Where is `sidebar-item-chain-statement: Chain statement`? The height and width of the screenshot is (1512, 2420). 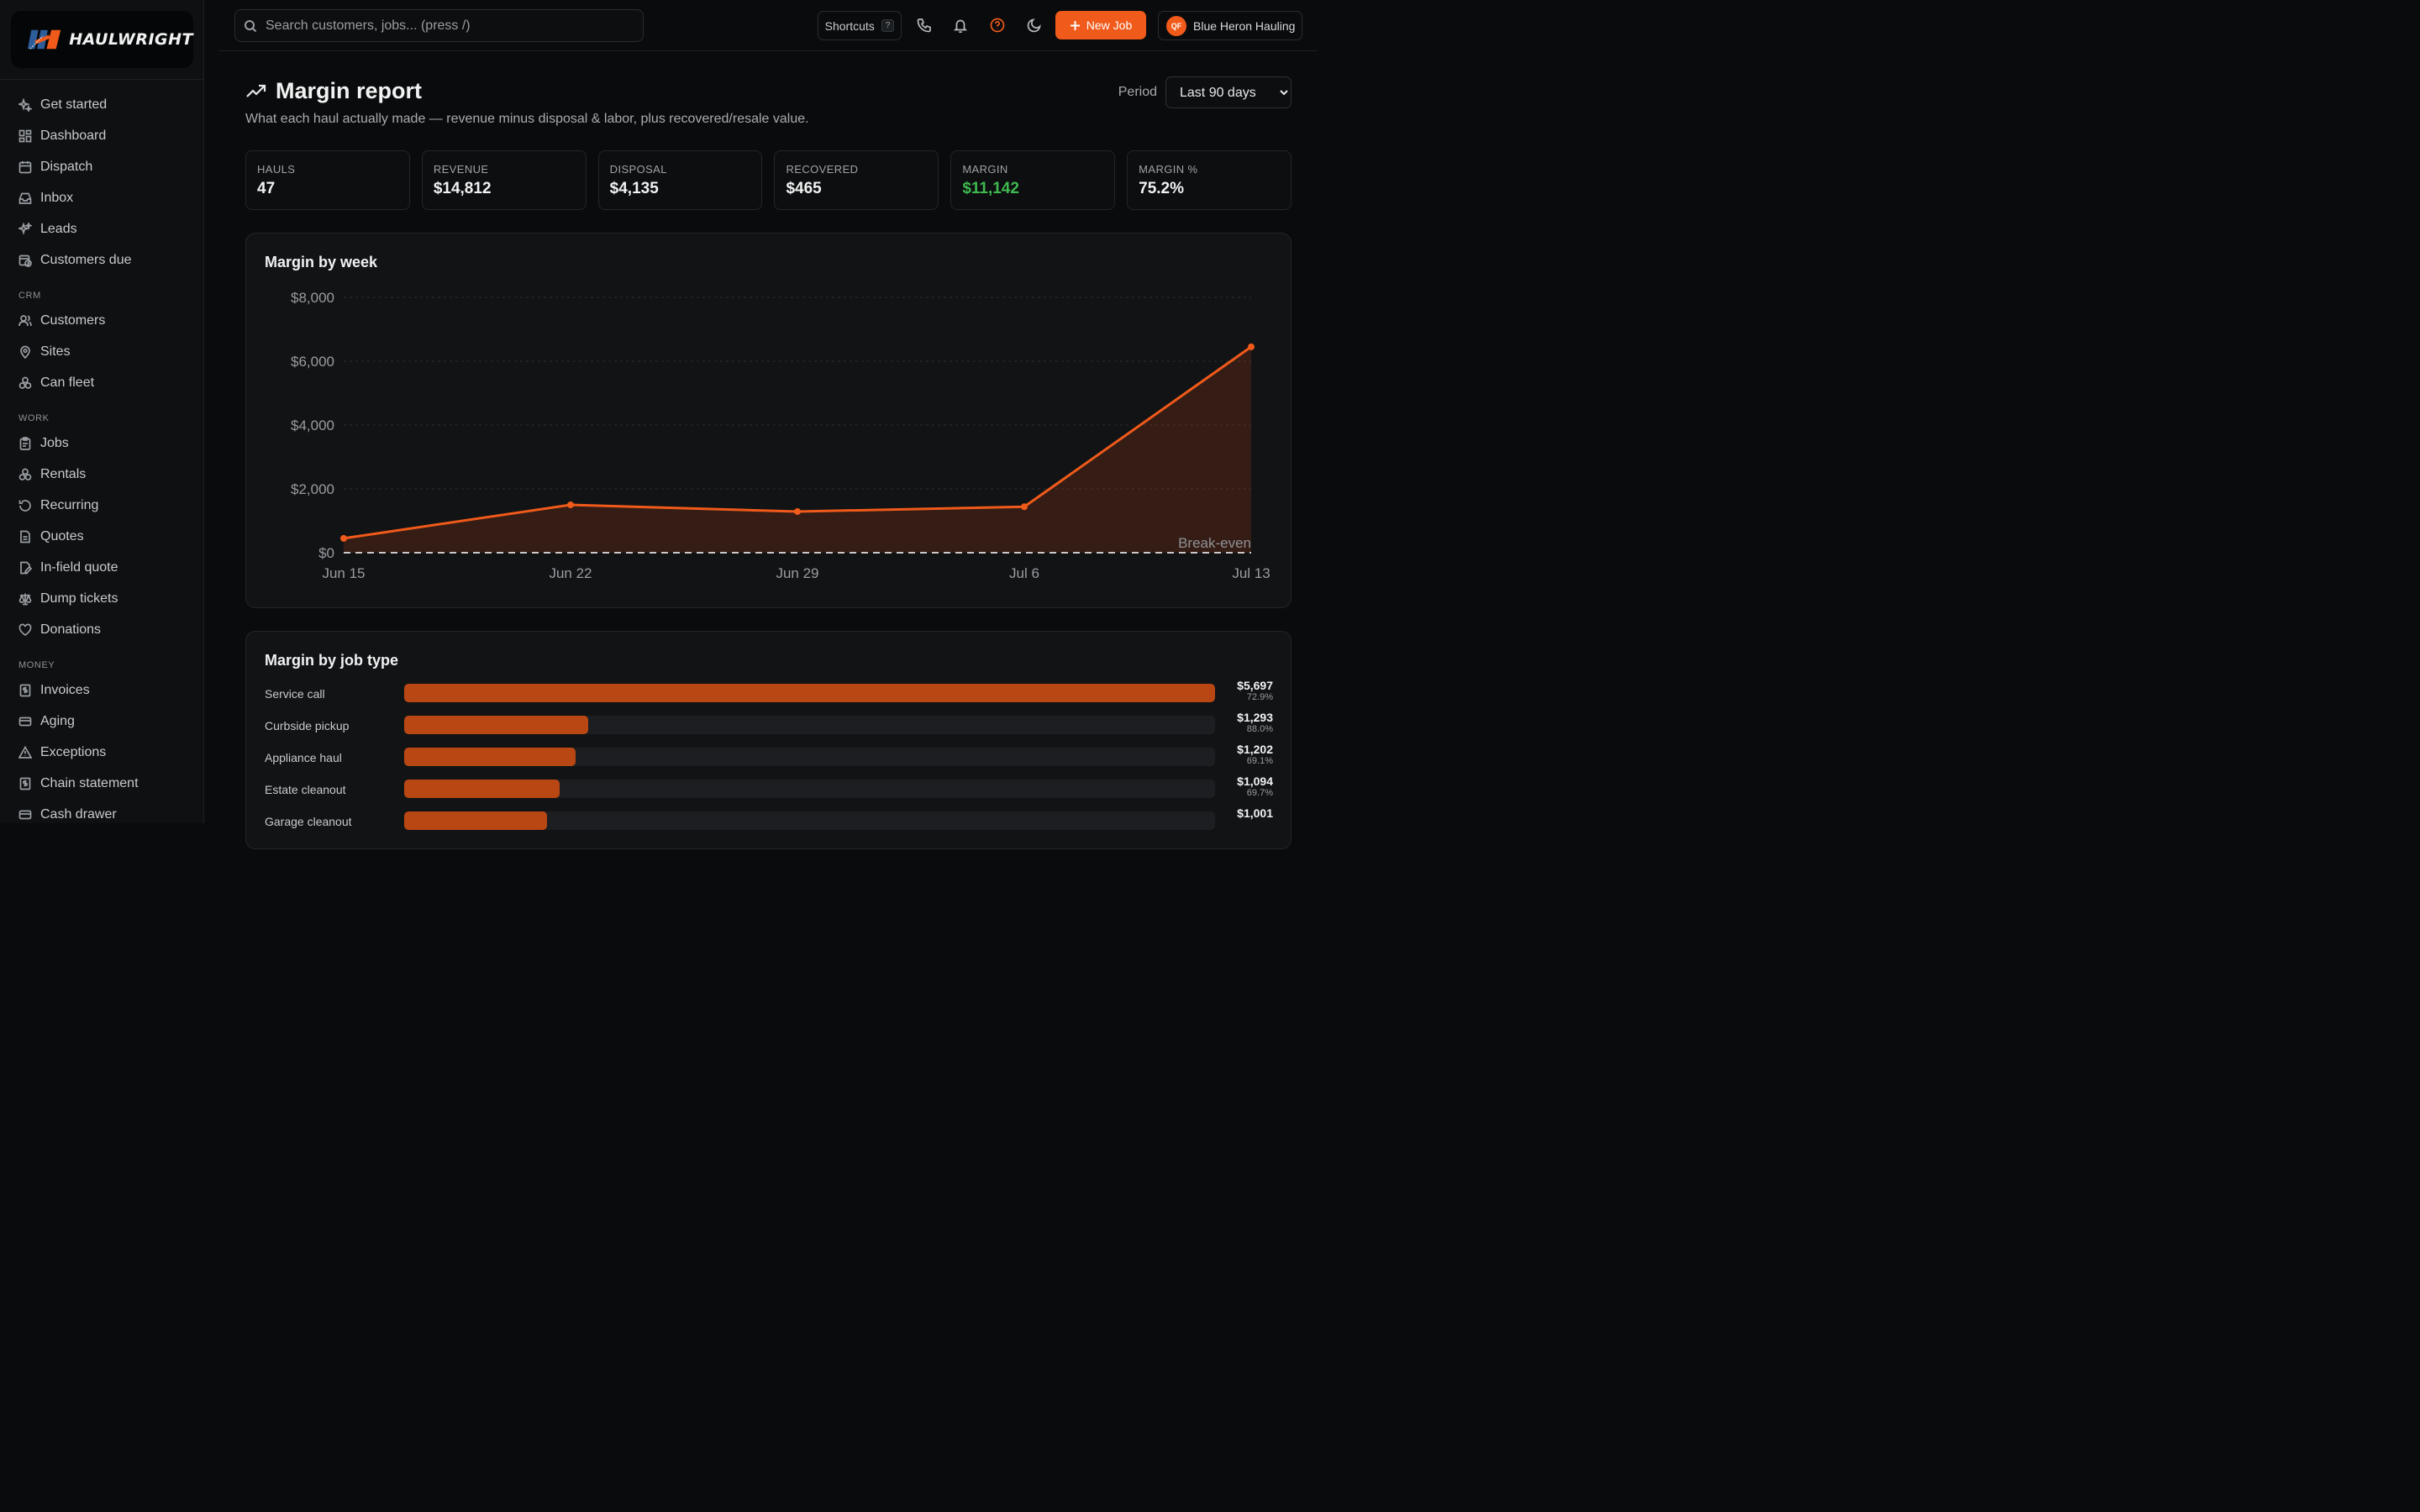
sidebar-item-chain-statement: Chain statement is located at coordinates (101, 783).